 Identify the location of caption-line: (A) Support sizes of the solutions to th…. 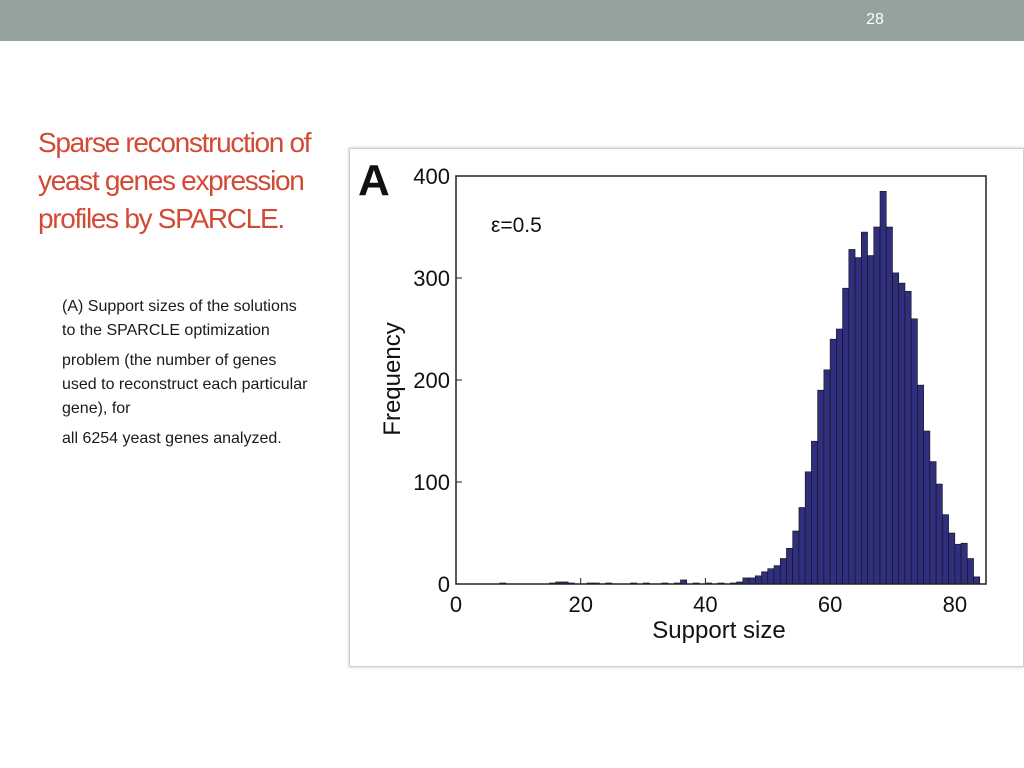
(179, 318).